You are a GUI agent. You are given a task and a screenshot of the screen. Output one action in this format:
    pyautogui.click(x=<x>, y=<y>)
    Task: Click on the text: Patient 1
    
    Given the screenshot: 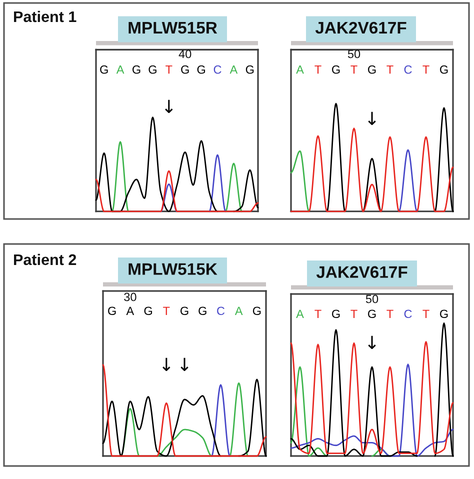 What is the action you would take?
    pyautogui.click(x=45, y=16)
    